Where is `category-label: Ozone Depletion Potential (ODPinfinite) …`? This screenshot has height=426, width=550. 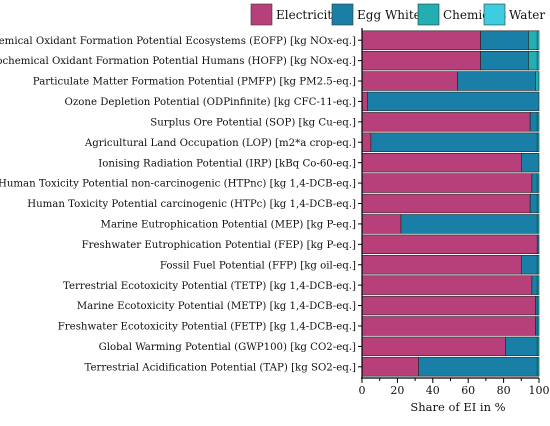 category-label: Ozone Depletion Potential (ODPinfinite) … is located at coordinates (210, 102).